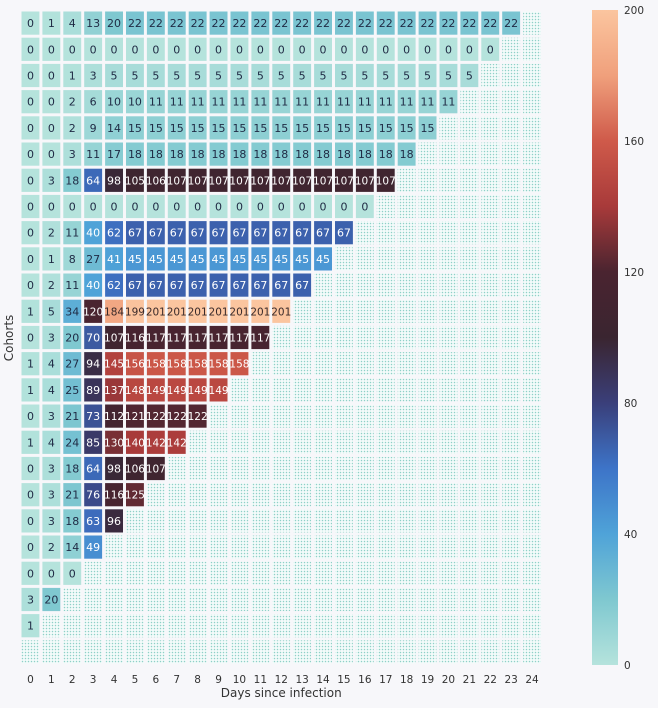 The width and height of the screenshot is (658, 708). I want to click on cell-value-label: 117, so click(260, 339).